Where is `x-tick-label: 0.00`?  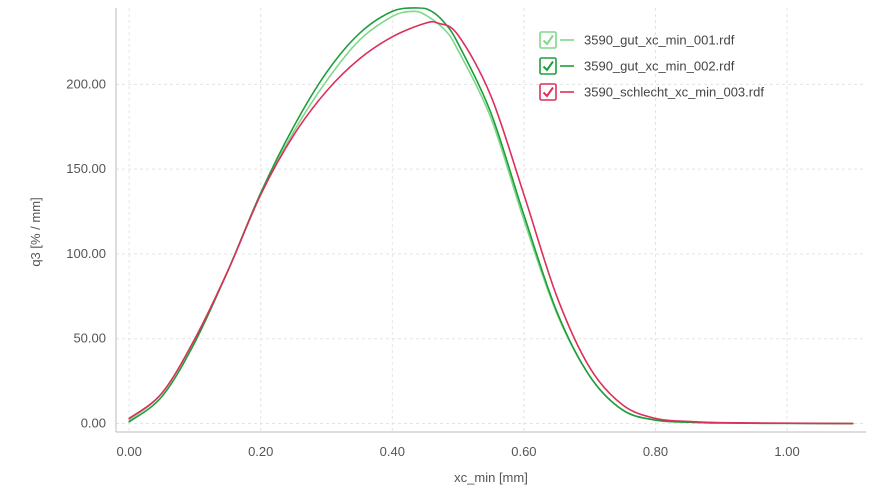
x-tick-label: 0.00 is located at coordinates (129, 451).